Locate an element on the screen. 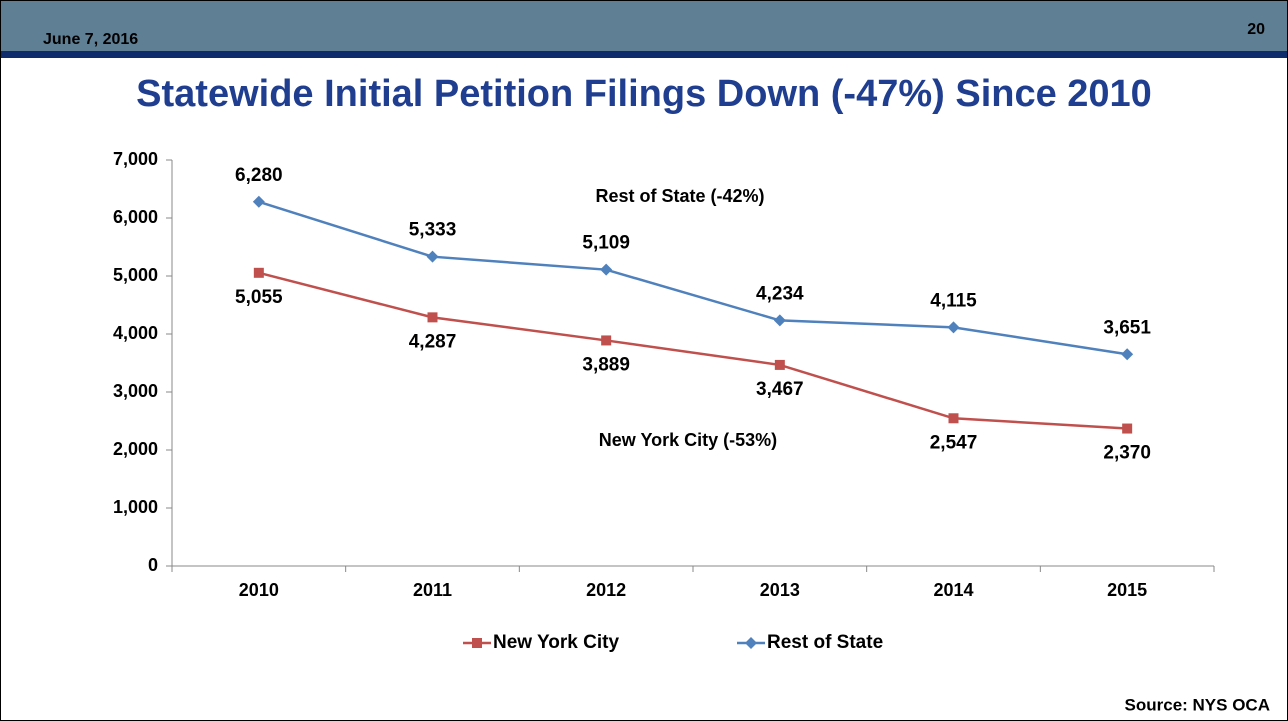 The width and height of the screenshot is (1288, 721). y-tick-label: 3,000 is located at coordinates (135, 391).